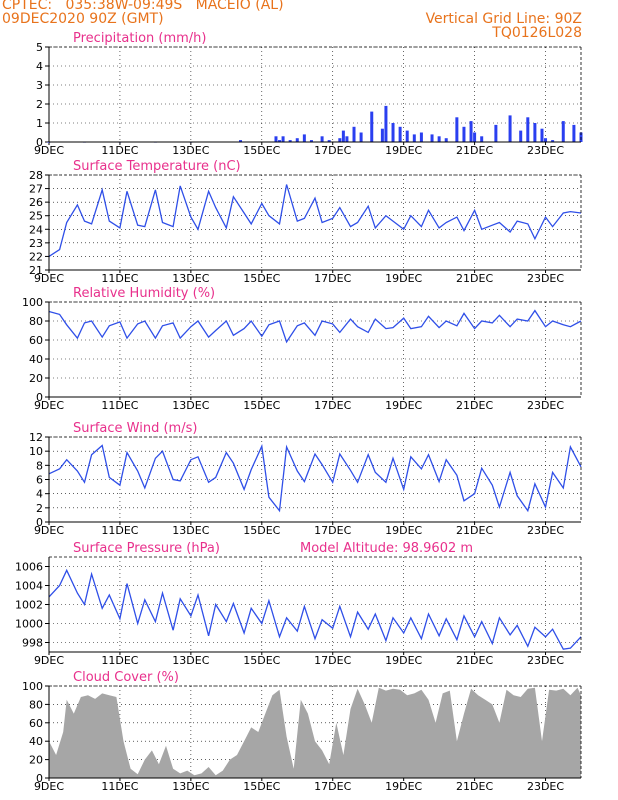 This screenshot has width=618, height=800. I want to click on y-tick-label: 1002, so click(29, 605).